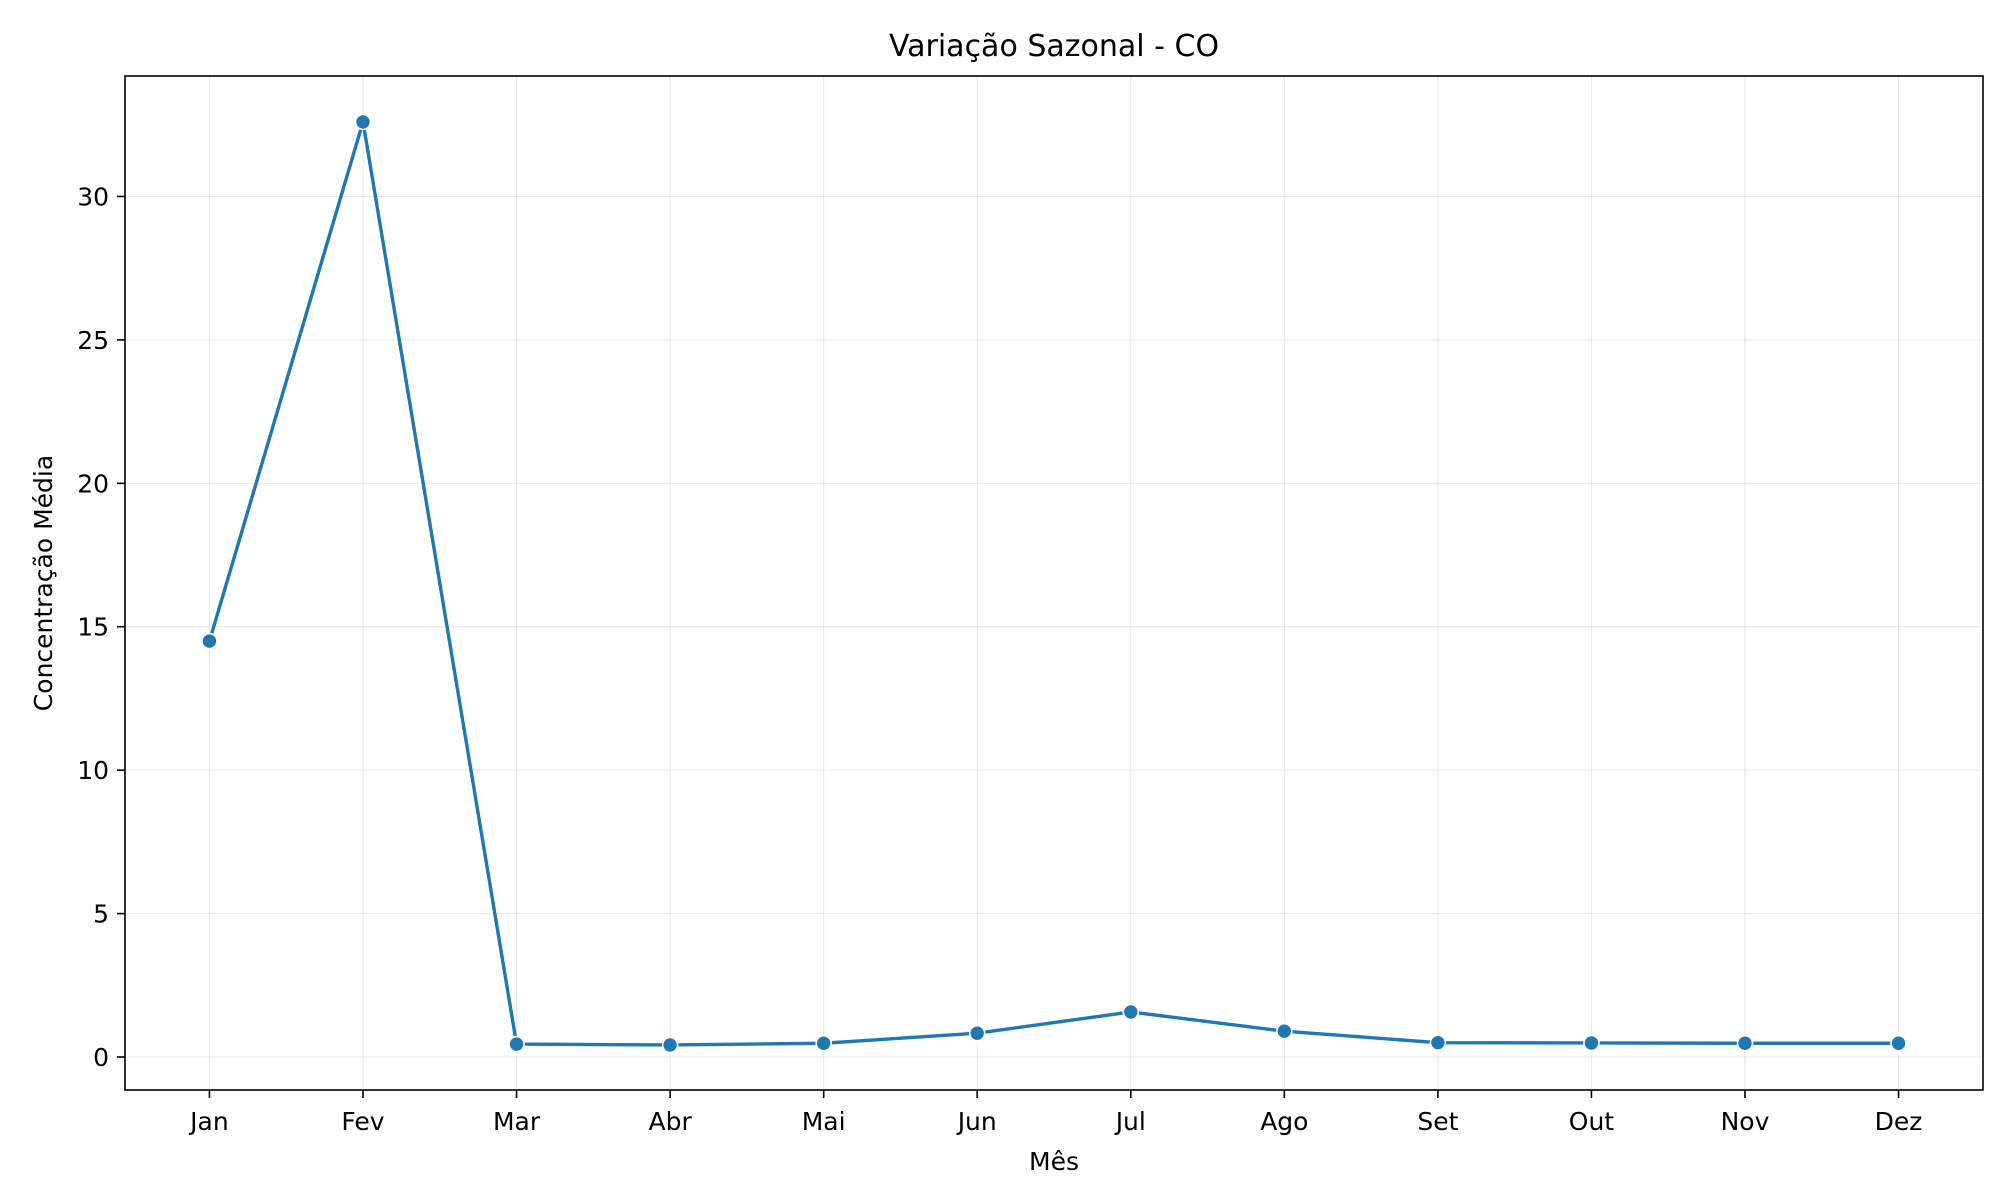 The height and width of the screenshot is (1204, 2000). What do you see at coordinates (670, 1045) in the screenshot?
I see `data-point-abr` at bounding box center [670, 1045].